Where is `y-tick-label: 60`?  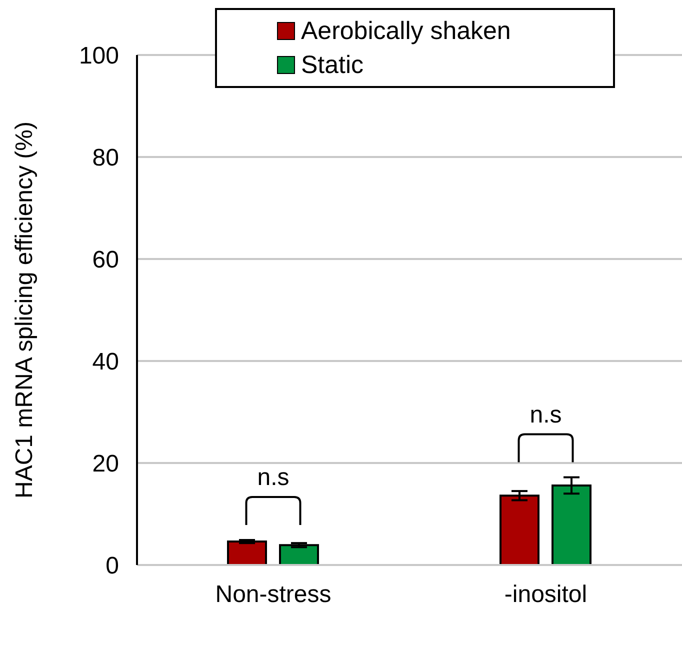
y-tick-label: 60 is located at coordinates (105, 260).